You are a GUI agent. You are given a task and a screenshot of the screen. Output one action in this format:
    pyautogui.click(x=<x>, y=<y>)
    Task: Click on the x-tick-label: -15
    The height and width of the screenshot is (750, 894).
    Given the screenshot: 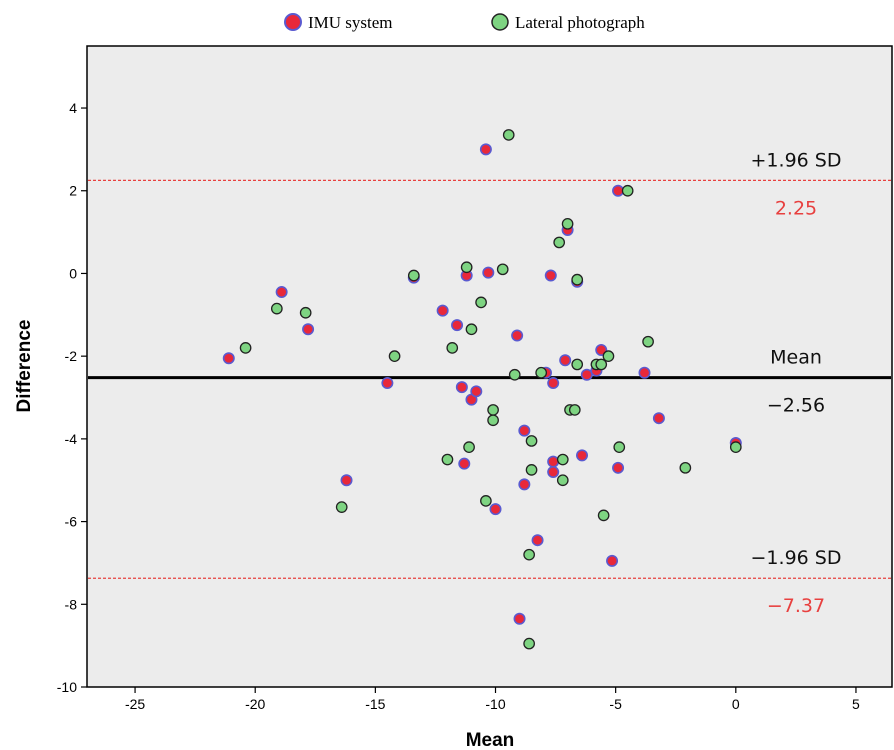 What is the action you would take?
    pyautogui.click(x=375, y=704)
    